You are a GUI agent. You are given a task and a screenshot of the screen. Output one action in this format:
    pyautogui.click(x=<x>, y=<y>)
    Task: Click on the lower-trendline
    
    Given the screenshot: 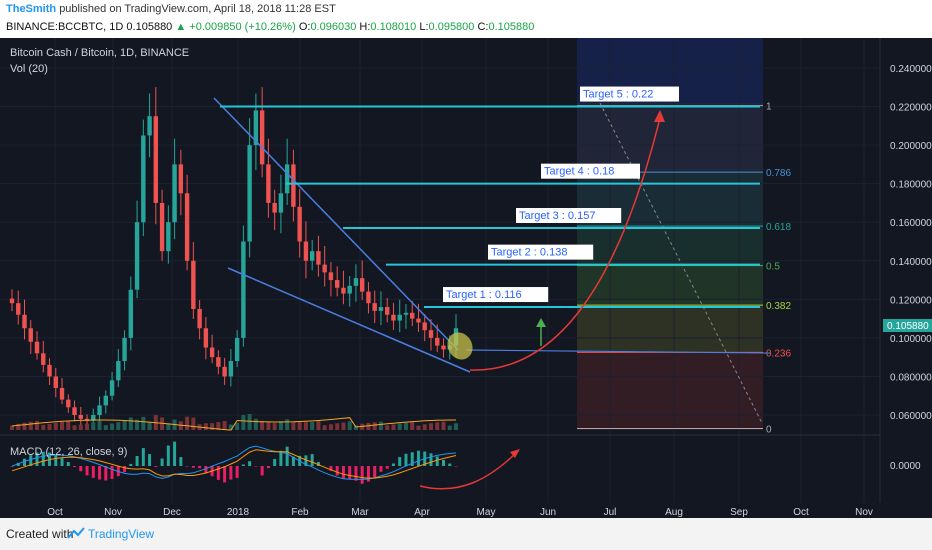 What is the action you would take?
    pyautogui.click(x=349, y=320)
    